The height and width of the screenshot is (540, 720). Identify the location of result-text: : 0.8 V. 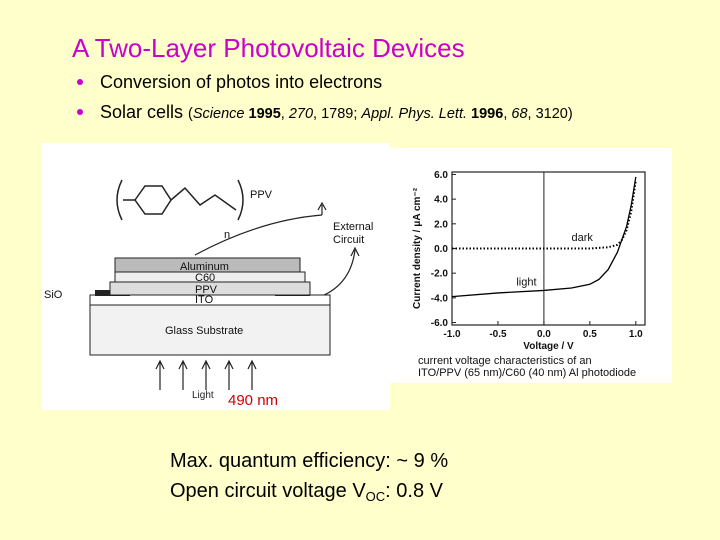
(414, 491).